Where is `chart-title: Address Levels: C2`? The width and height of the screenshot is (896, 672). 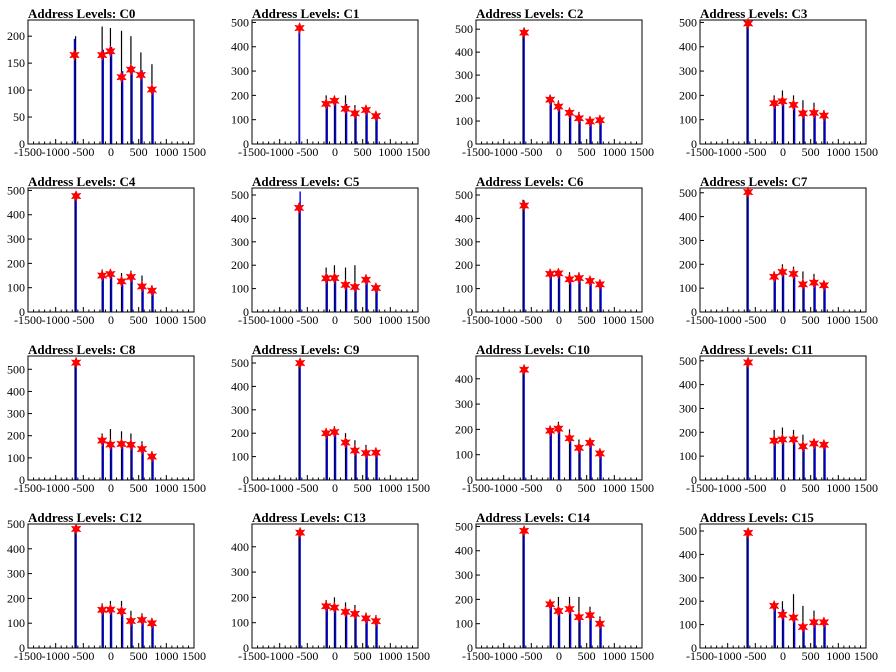 chart-title: Address Levels: C2 is located at coordinates (530, 13).